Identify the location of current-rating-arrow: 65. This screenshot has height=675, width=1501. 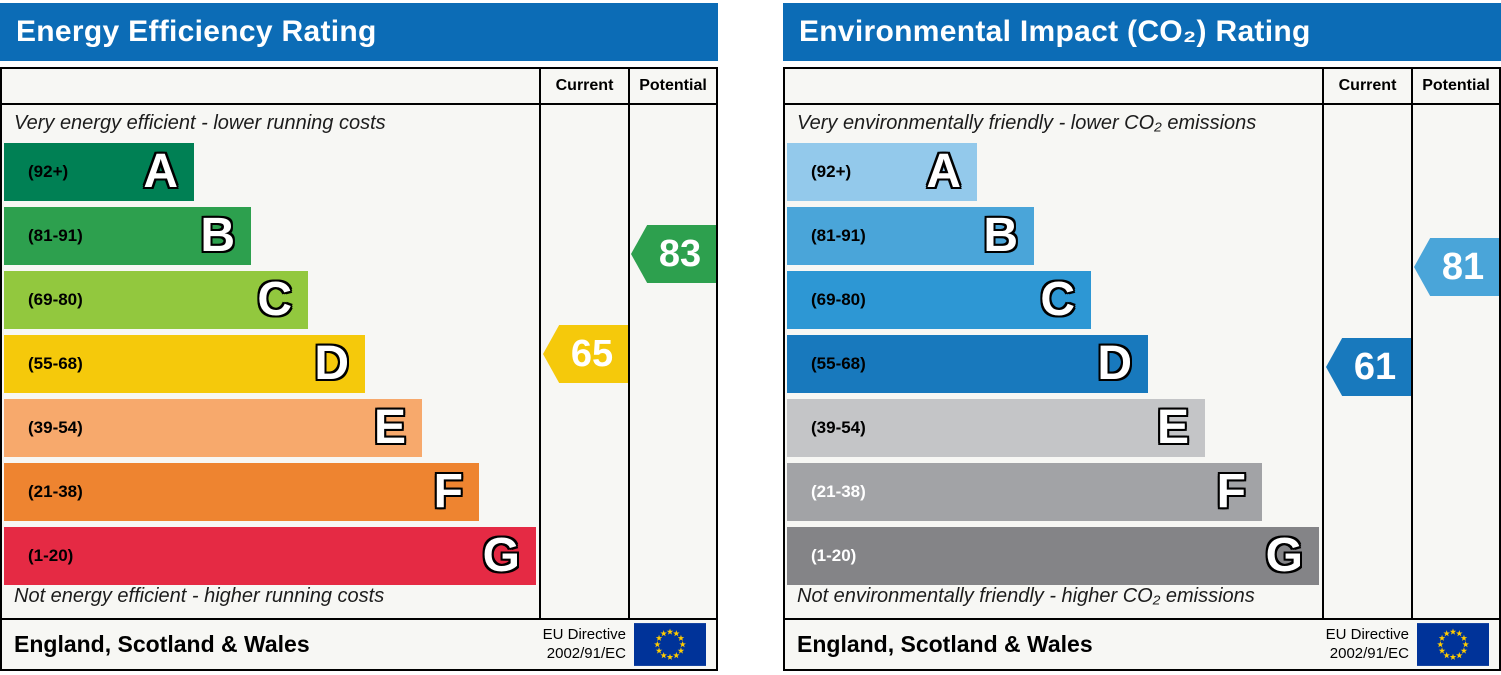
(585, 354).